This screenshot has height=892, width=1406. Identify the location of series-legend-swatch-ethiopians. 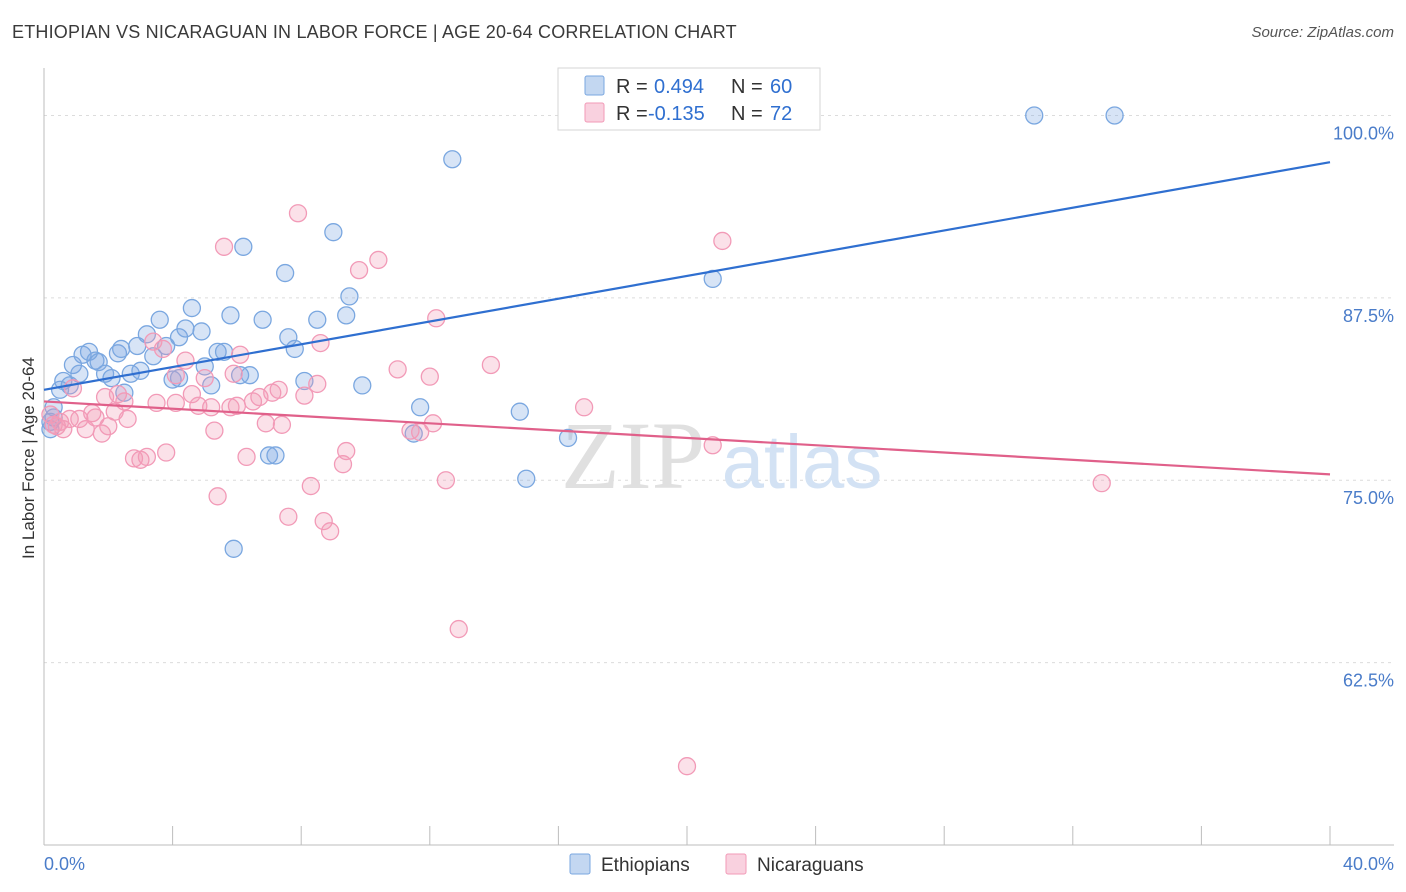
(580, 864).